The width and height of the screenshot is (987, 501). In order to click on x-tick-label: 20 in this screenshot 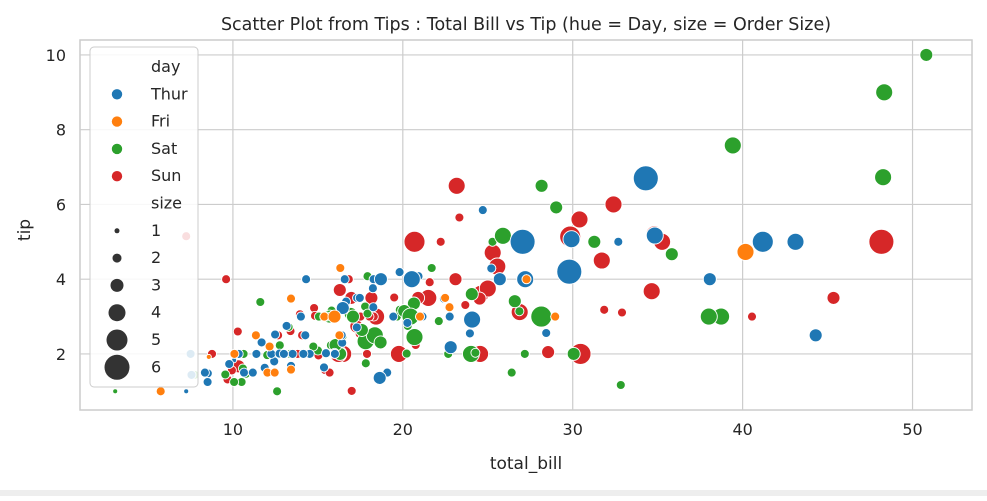, I will do `click(403, 429)`.